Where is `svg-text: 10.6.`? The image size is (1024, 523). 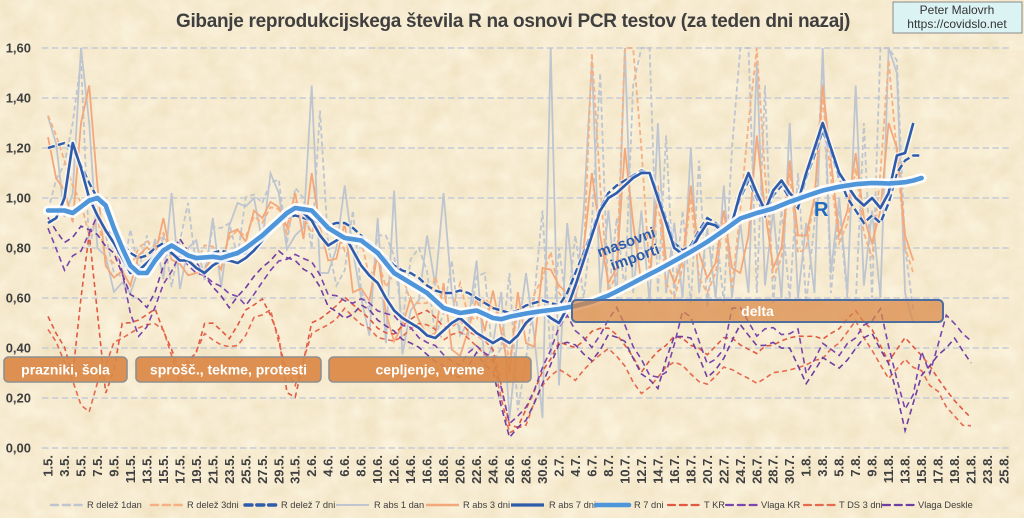 svg-text: 10.6. is located at coordinates (377, 469).